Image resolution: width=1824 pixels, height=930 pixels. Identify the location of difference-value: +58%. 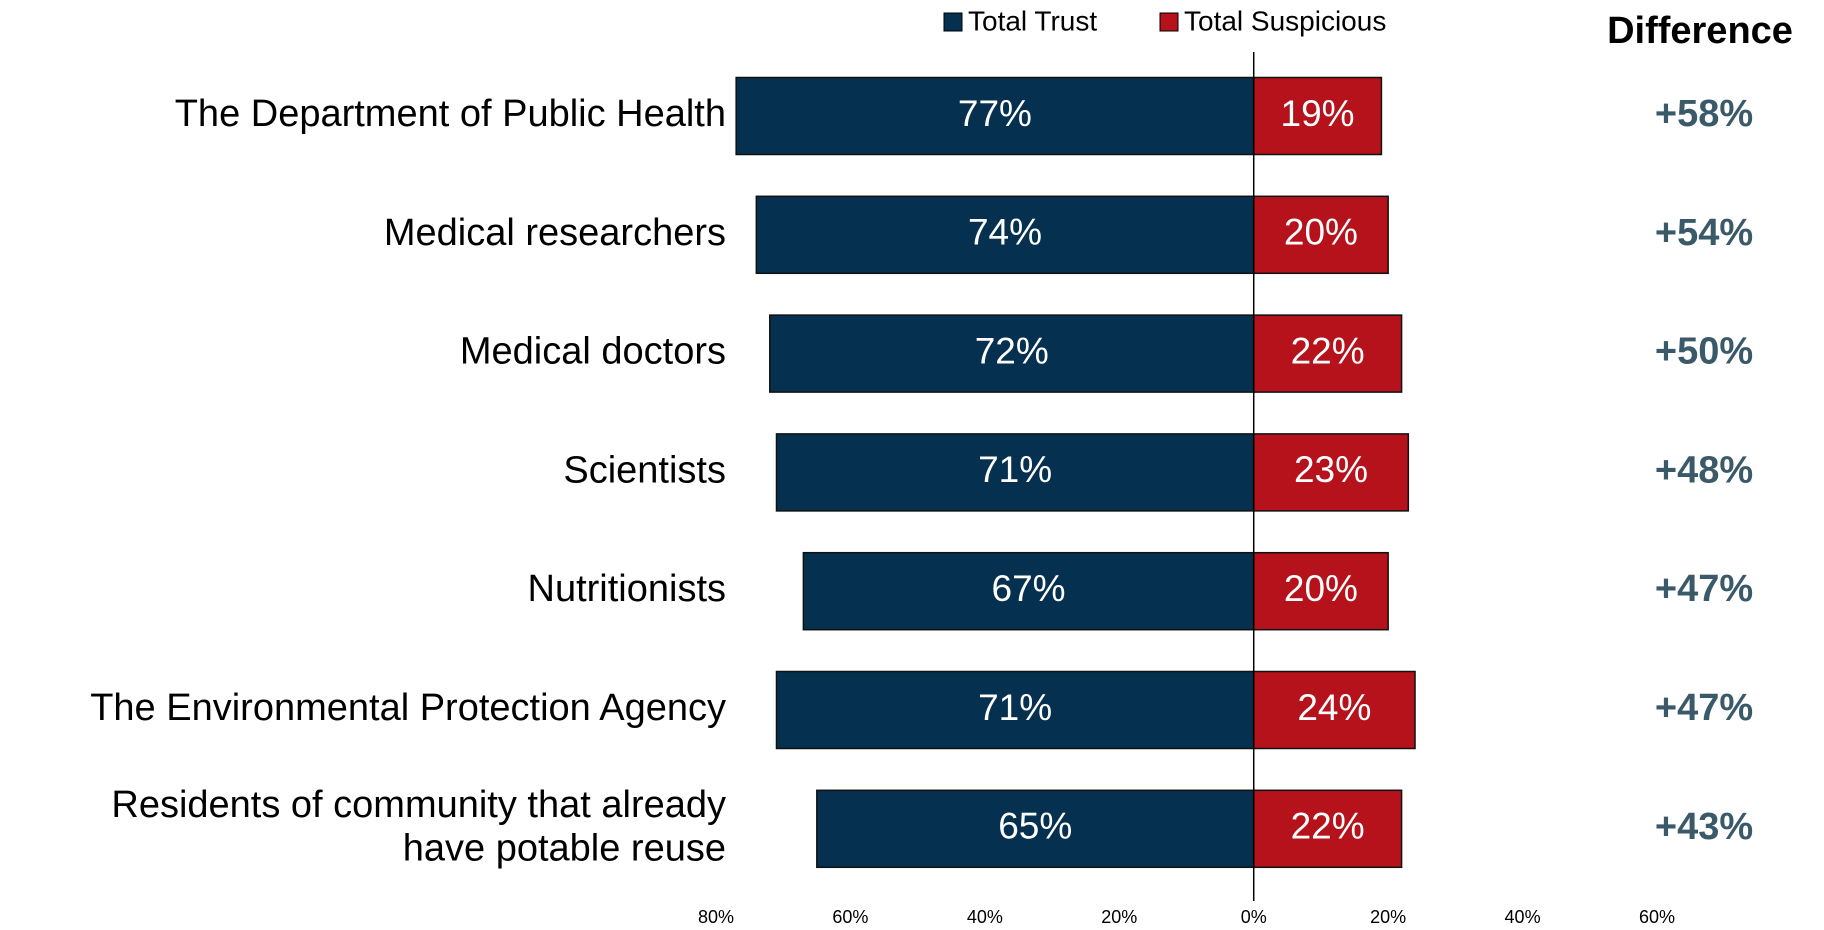
(1704, 114).